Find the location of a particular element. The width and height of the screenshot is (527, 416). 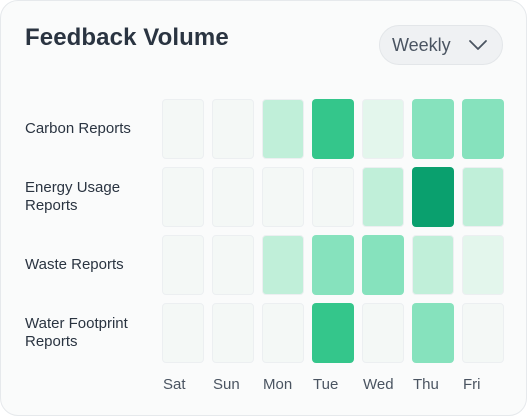

row-label-line: Carbon Reports is located at coordinates (78, 128).